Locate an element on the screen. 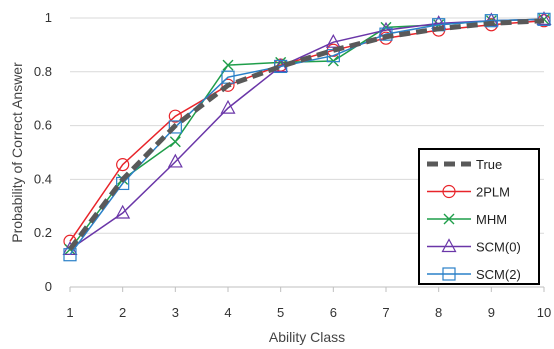 The image size is (554, 349). legend-label: MHM is located at coordinates (491, 219).